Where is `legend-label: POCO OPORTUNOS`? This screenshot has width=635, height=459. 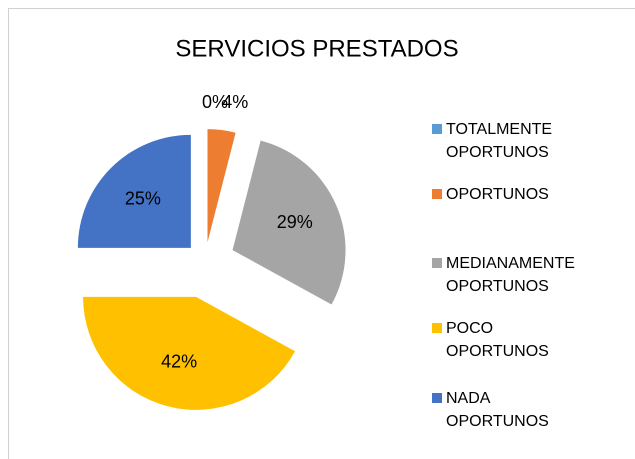 legend-label: POCO OPORTUNOS is located at coordinates (497, 340).